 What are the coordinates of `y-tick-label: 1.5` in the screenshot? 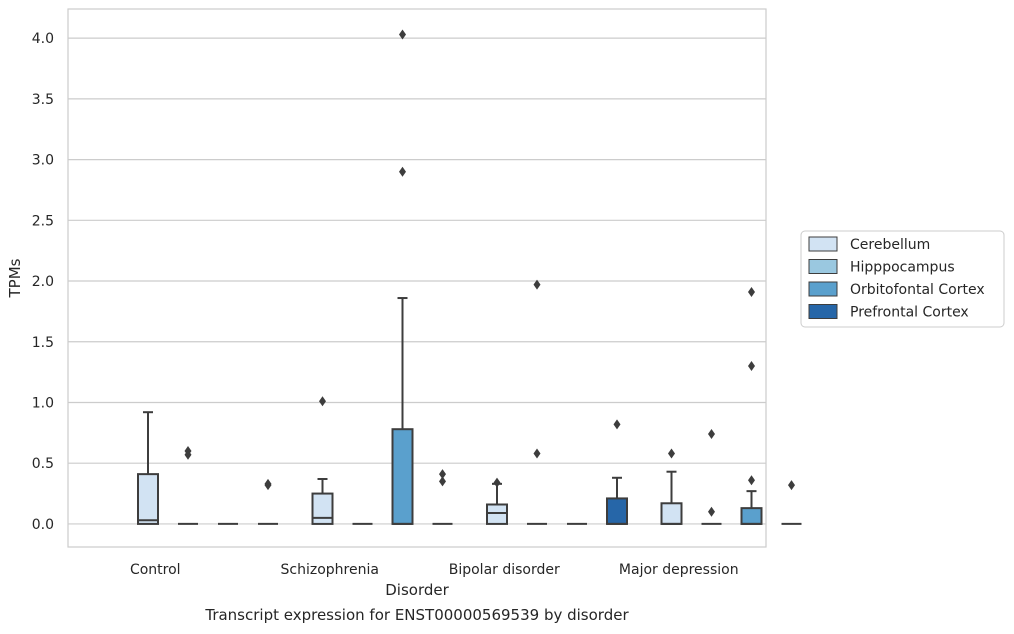 It's located at (43, 343).